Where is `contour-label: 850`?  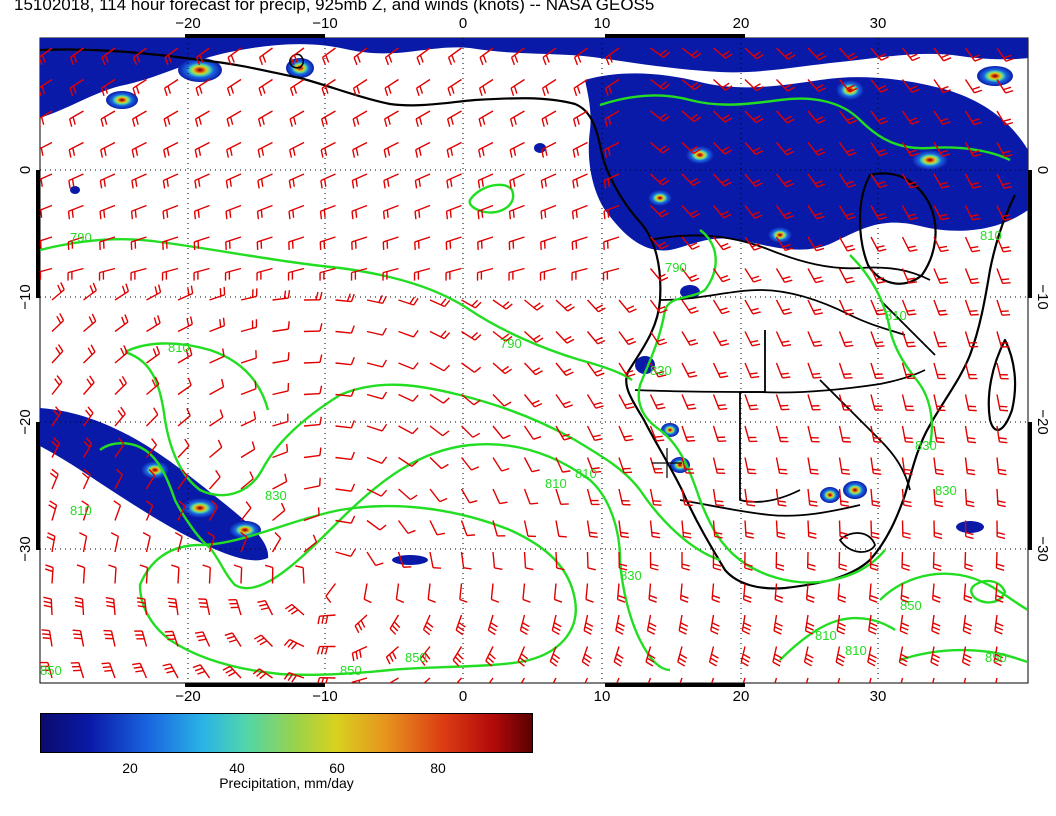
contour-label: 850 is located at coordinates (51, 670).